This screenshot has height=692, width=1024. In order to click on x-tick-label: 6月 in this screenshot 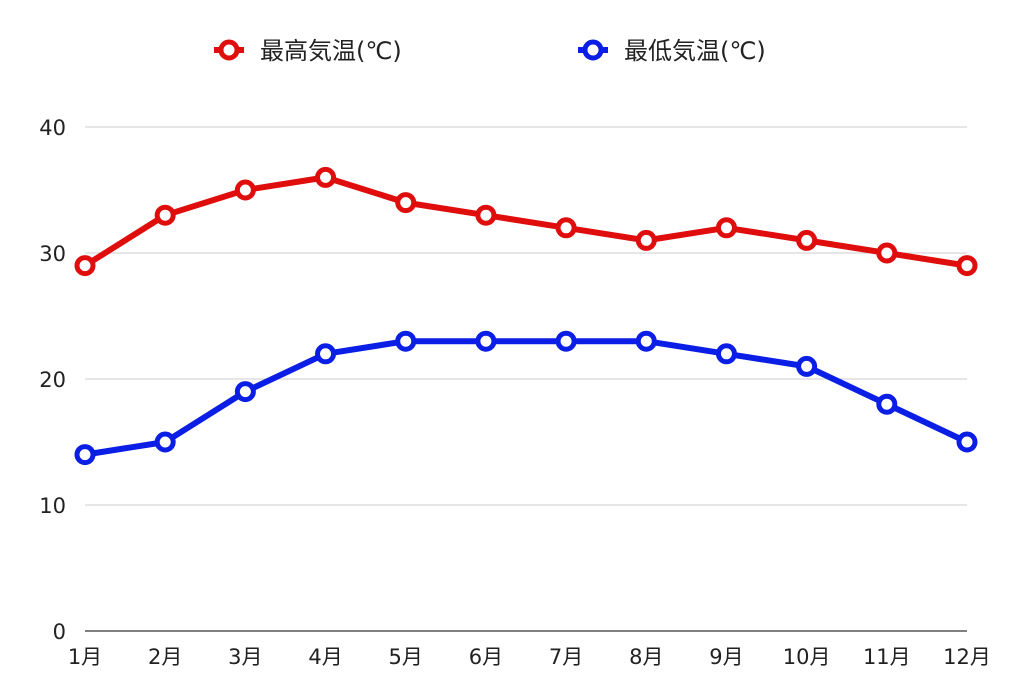, I will do `click(486, 657)`.